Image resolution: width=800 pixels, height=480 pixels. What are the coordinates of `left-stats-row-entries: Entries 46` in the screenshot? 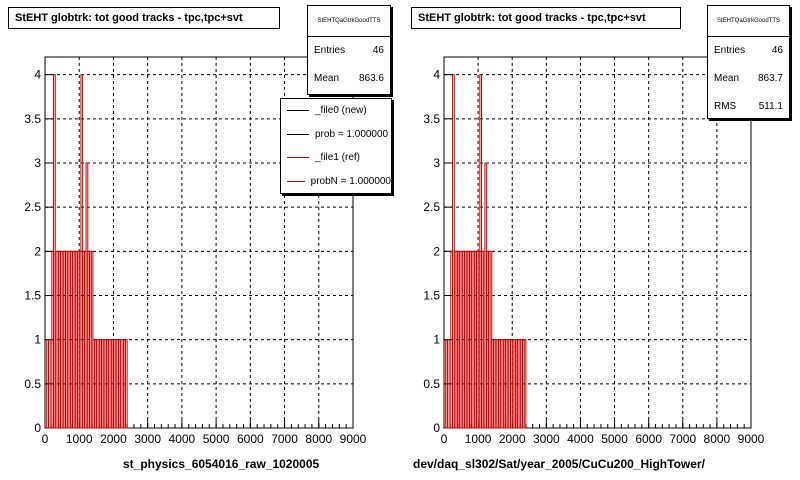 It's located at (349, 51).